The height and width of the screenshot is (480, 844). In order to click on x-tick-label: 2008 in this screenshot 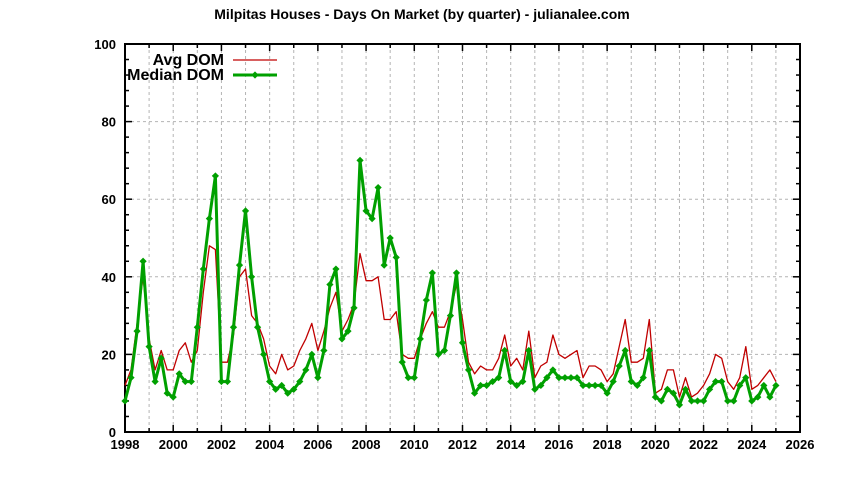, I will do `click(366, 444)`.